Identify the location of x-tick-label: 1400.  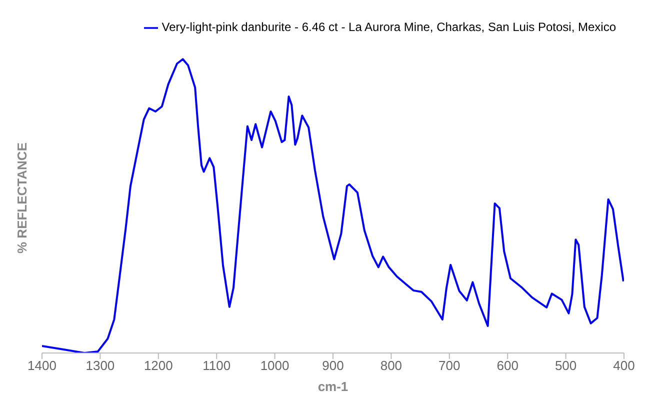
(42, 366).